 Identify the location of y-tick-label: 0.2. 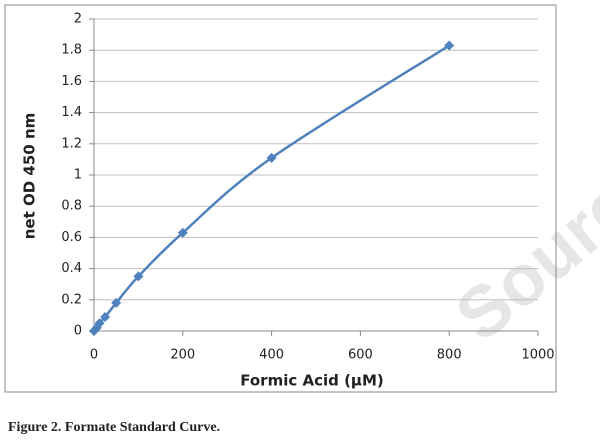
(71, 299).